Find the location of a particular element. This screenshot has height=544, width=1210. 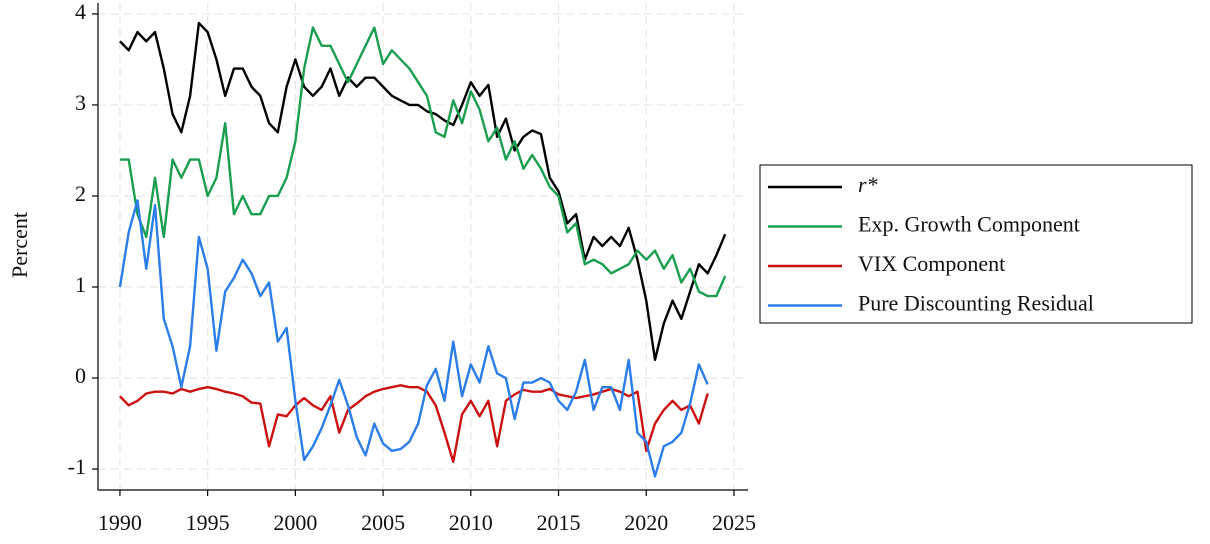

x-tick-label: 1990 is located at coordinates (120, 522).